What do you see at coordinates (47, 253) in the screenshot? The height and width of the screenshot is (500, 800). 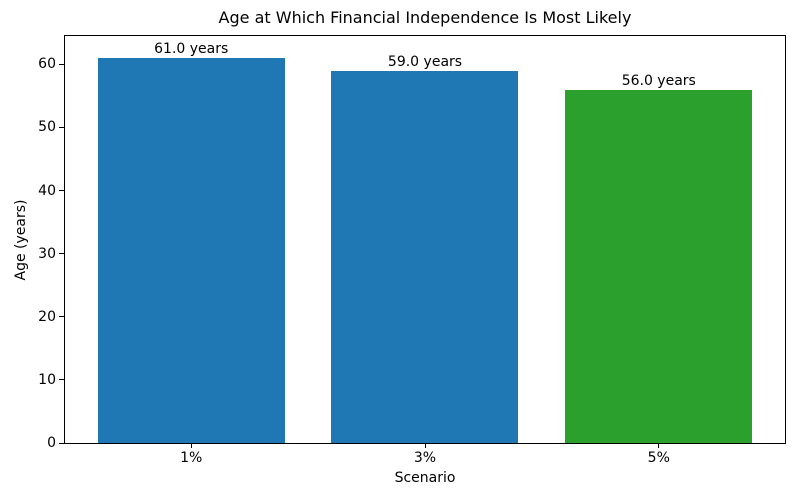 I see `y-tick-label: 30` at bounding box center [47, 253].